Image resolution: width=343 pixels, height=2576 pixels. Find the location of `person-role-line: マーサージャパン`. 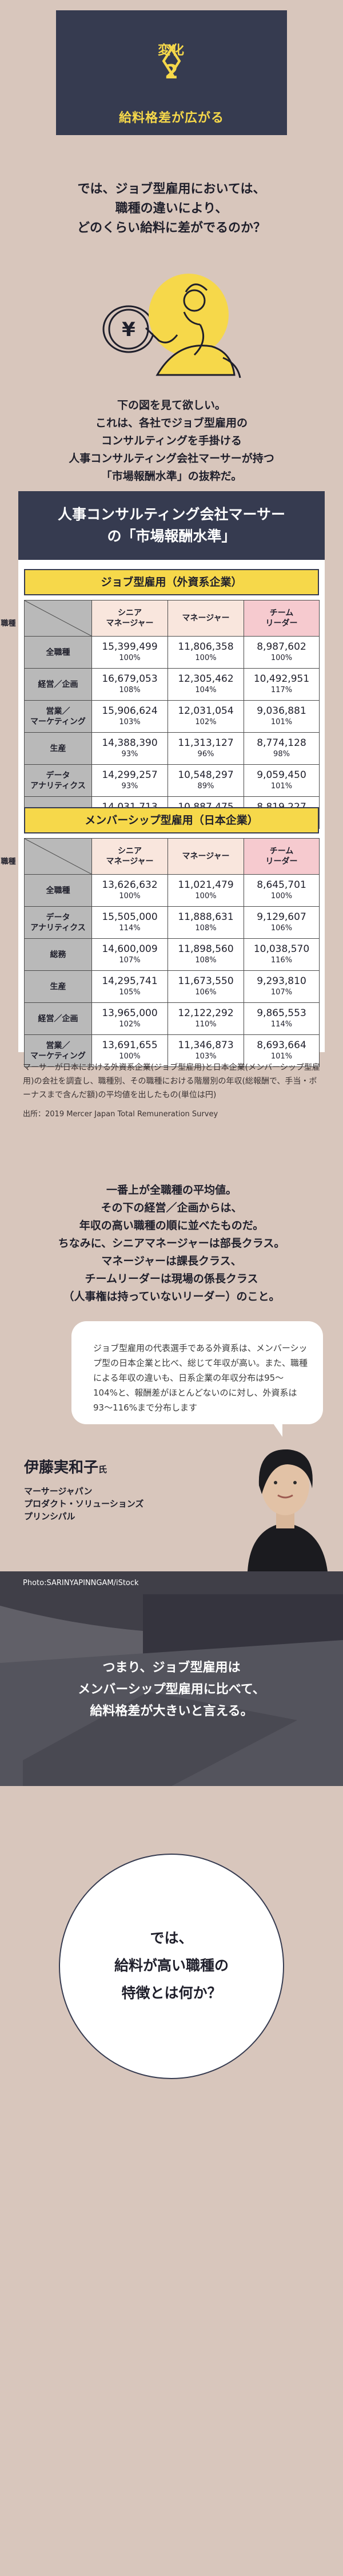

person-role-line: マーサージャパン is located at coordinates (58, 1491).